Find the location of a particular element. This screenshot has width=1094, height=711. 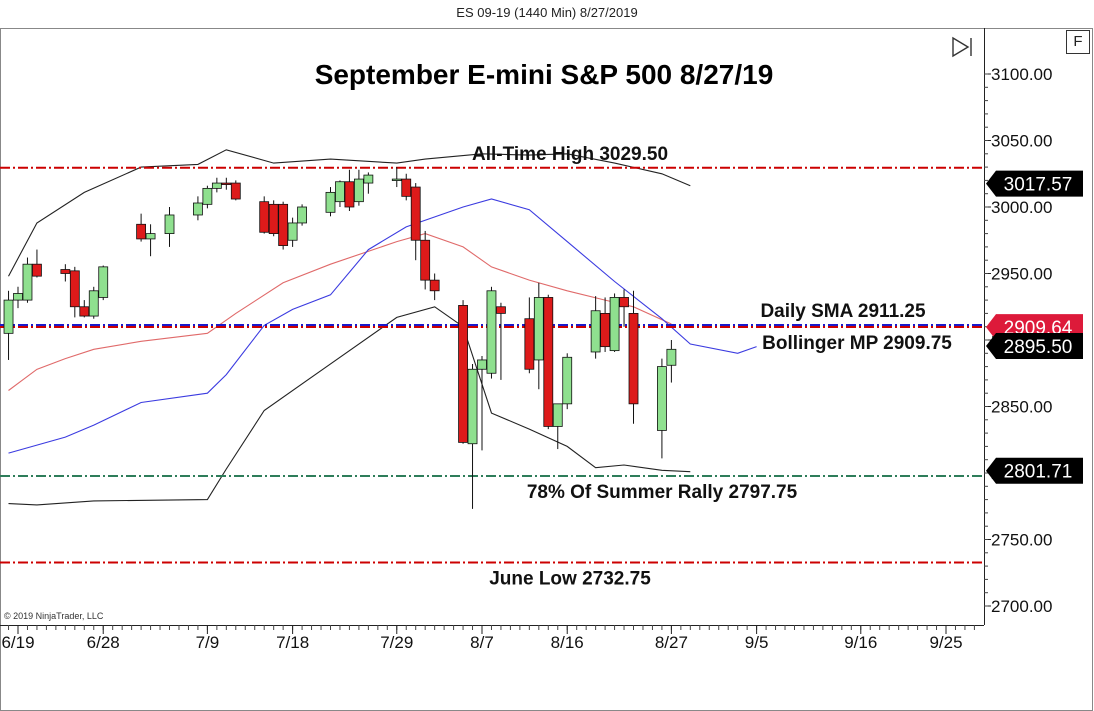

chart-title: September E-mini S&P 500 8/27/19 is located at coordinates (544, 74).